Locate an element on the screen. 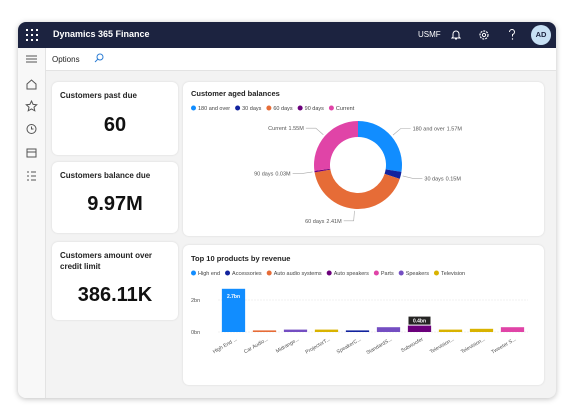  data-label: 30 days 0.15M is located at coordinates (442, 179).